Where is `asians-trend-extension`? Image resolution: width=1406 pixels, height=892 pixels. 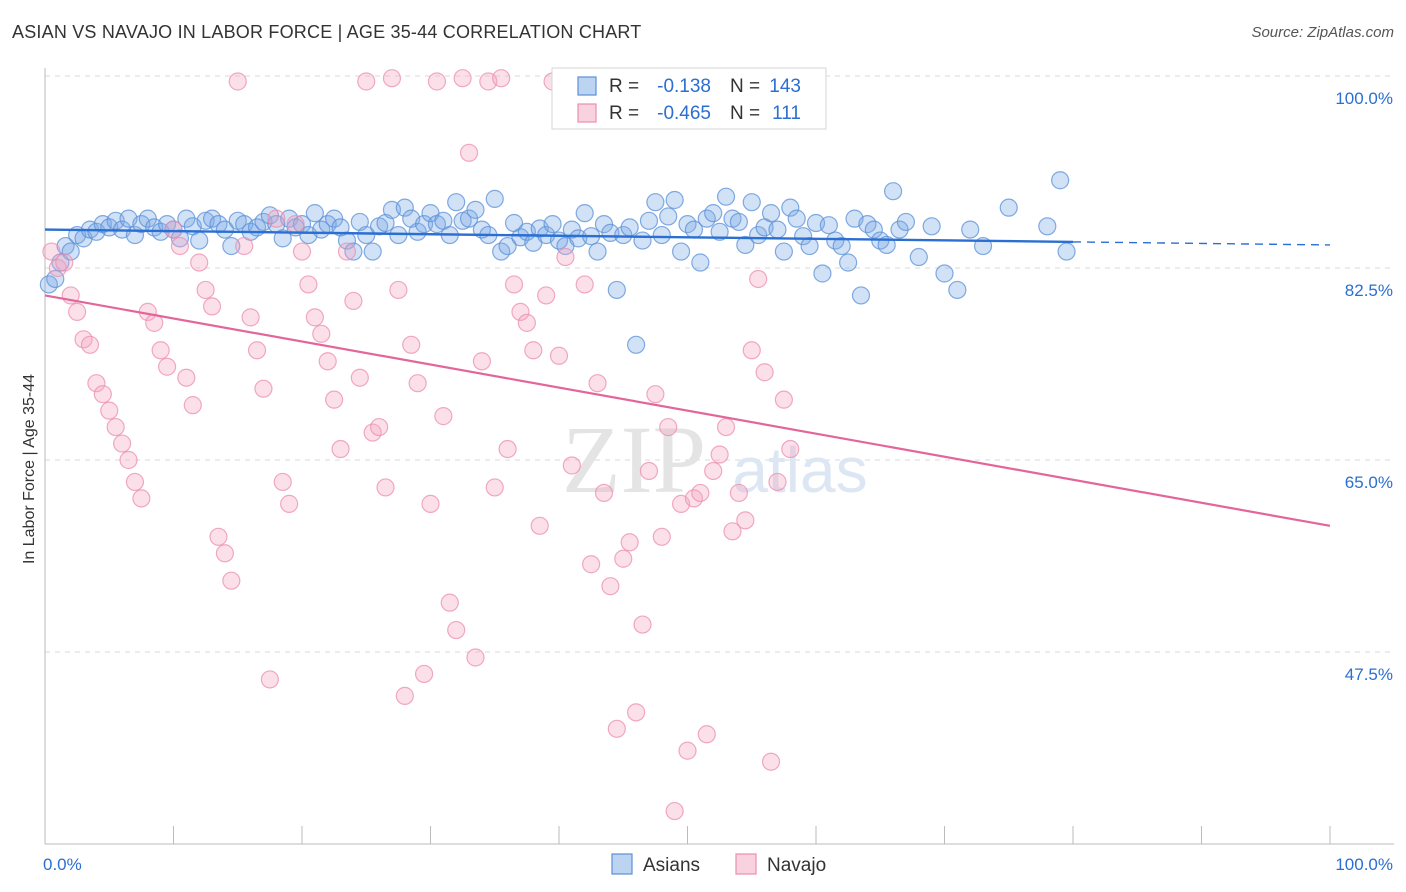
asians-trend-extension is located at coordinates (1201, 243).